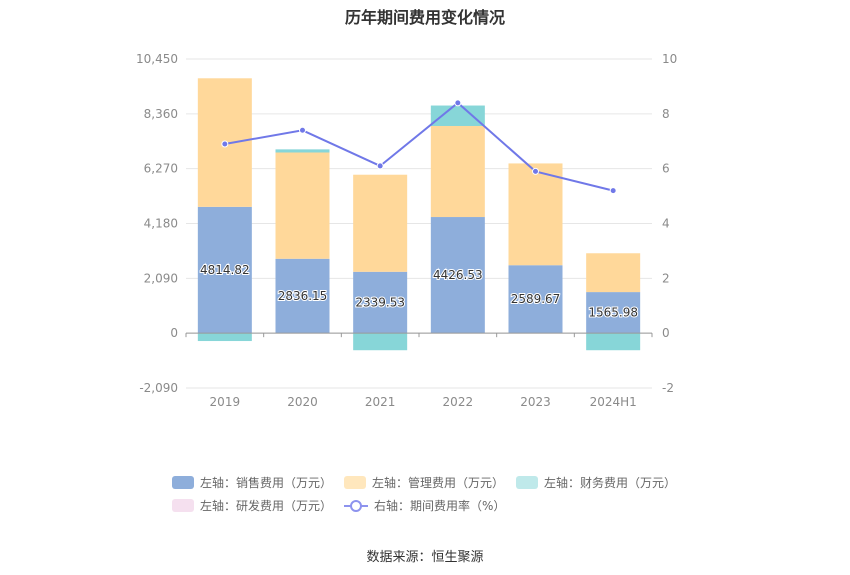 This screenshot has width=850, height=575. I want to click on rate-line-layer, so click(419, 147).